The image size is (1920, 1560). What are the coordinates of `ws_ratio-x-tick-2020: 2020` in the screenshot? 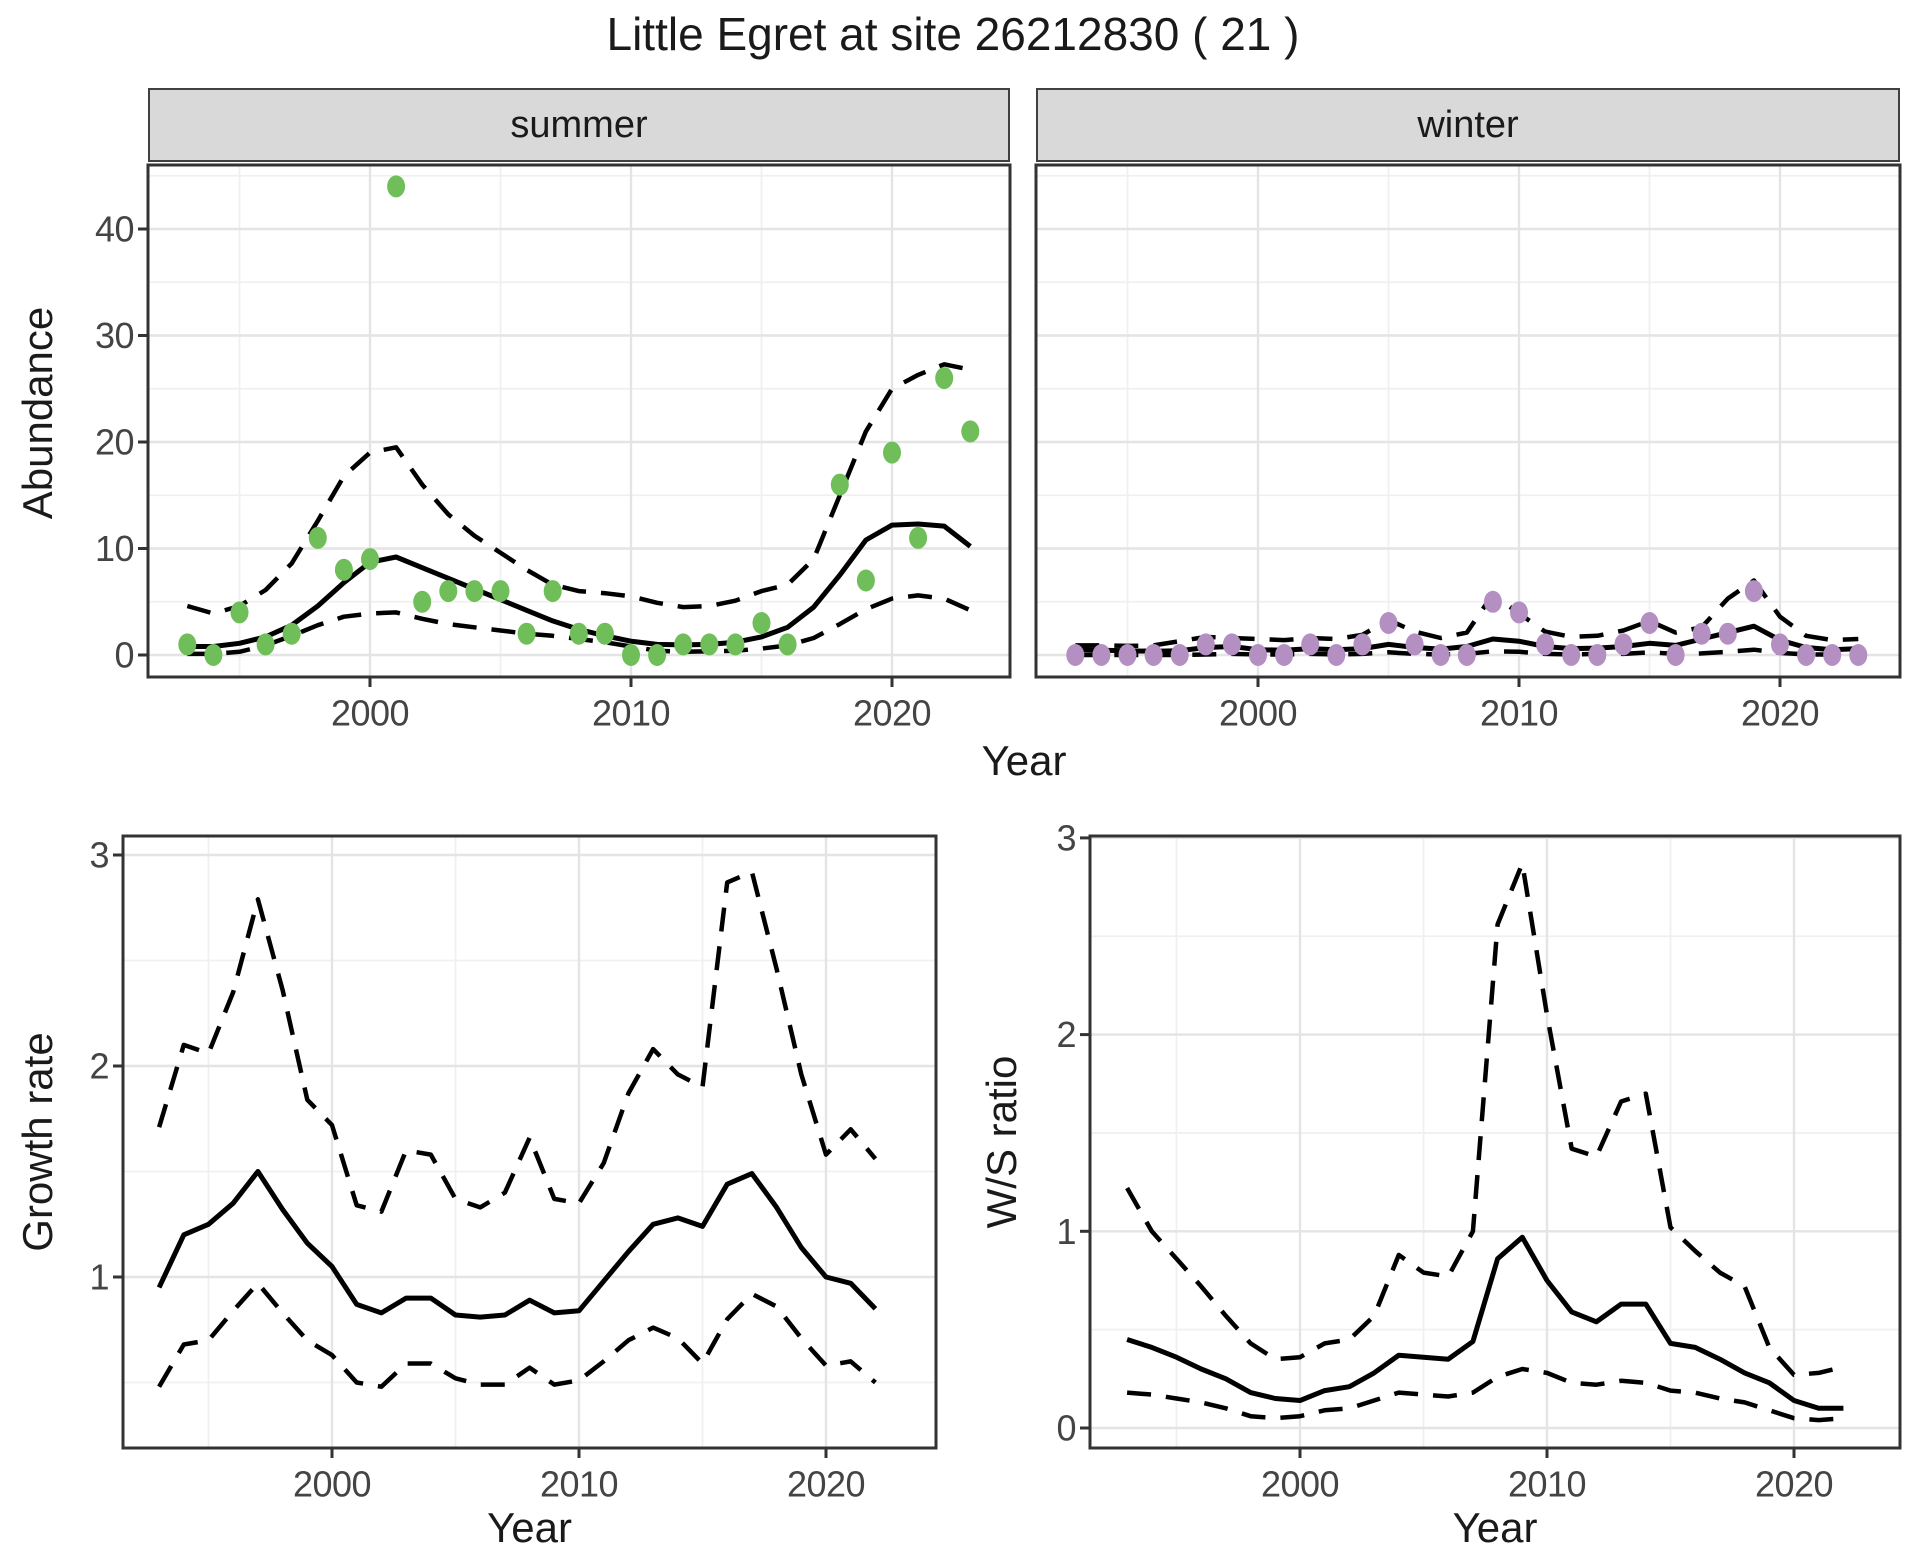 It's located at (1794, 1484).